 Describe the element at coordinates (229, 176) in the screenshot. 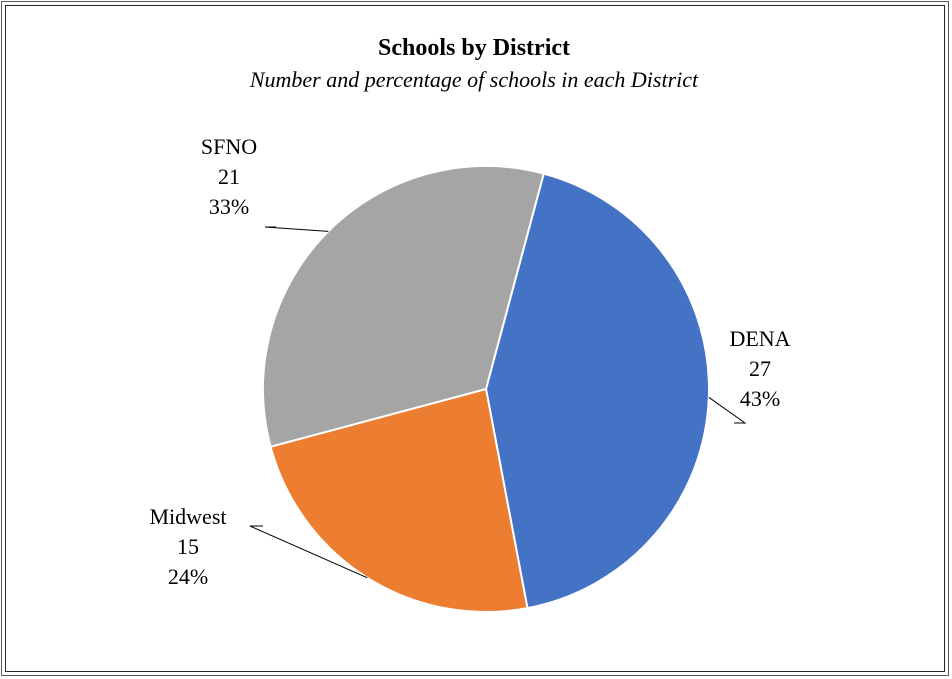

I see `data-label-sfno-value: 21` at that location.